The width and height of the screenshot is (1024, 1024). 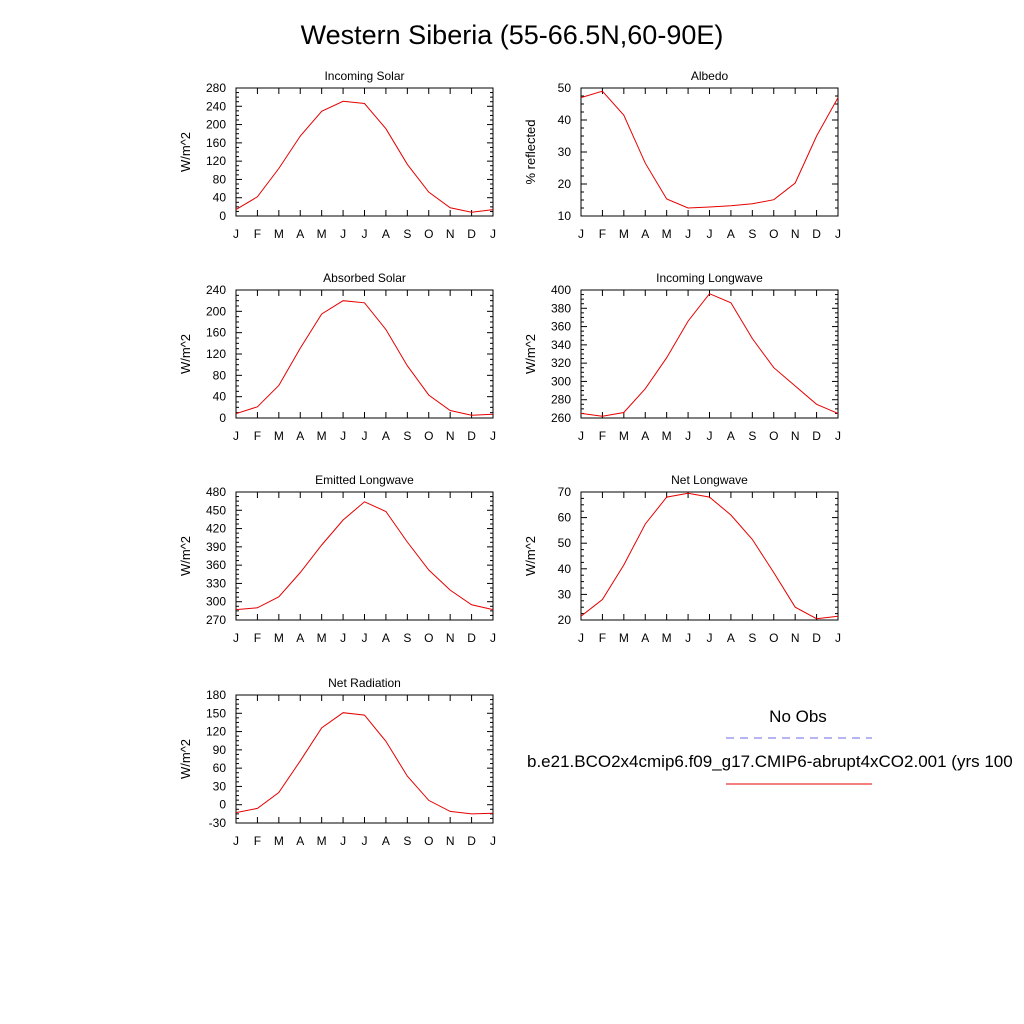 What do you see at coordinates (216, 547) in the screenshot?
I see `y-tick-label: 390` at bounding box center [216, 547].